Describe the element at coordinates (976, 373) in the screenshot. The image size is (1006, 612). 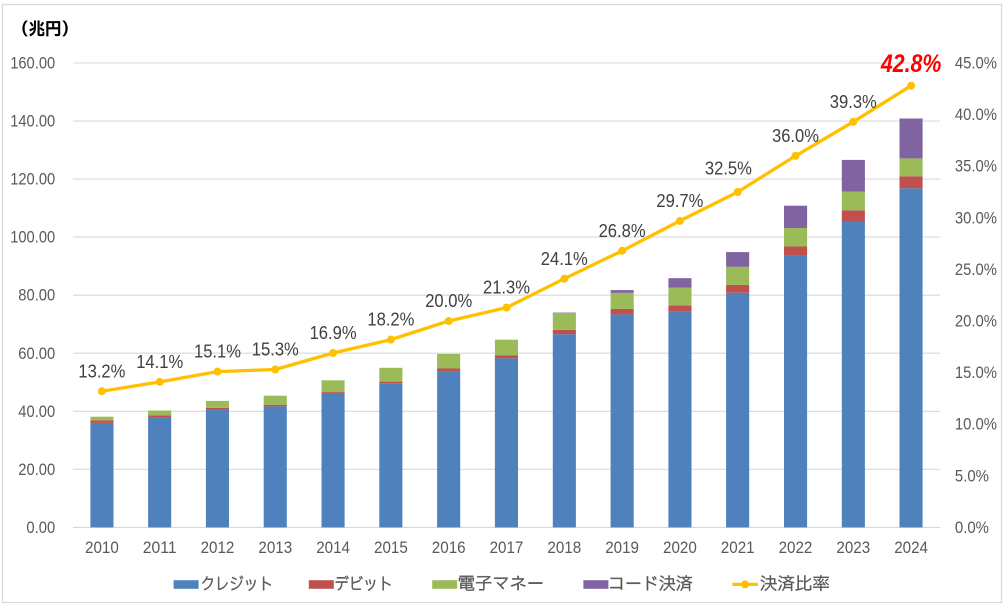
I see `svg-text: 15.0%` at that location.